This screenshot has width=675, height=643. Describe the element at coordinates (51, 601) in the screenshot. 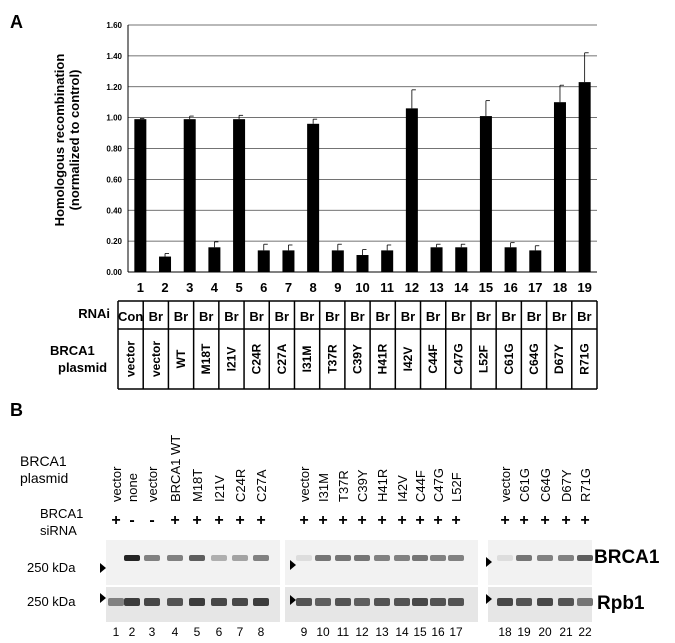

I see `marker-250kda-bottom: 250 kDa` at that location.